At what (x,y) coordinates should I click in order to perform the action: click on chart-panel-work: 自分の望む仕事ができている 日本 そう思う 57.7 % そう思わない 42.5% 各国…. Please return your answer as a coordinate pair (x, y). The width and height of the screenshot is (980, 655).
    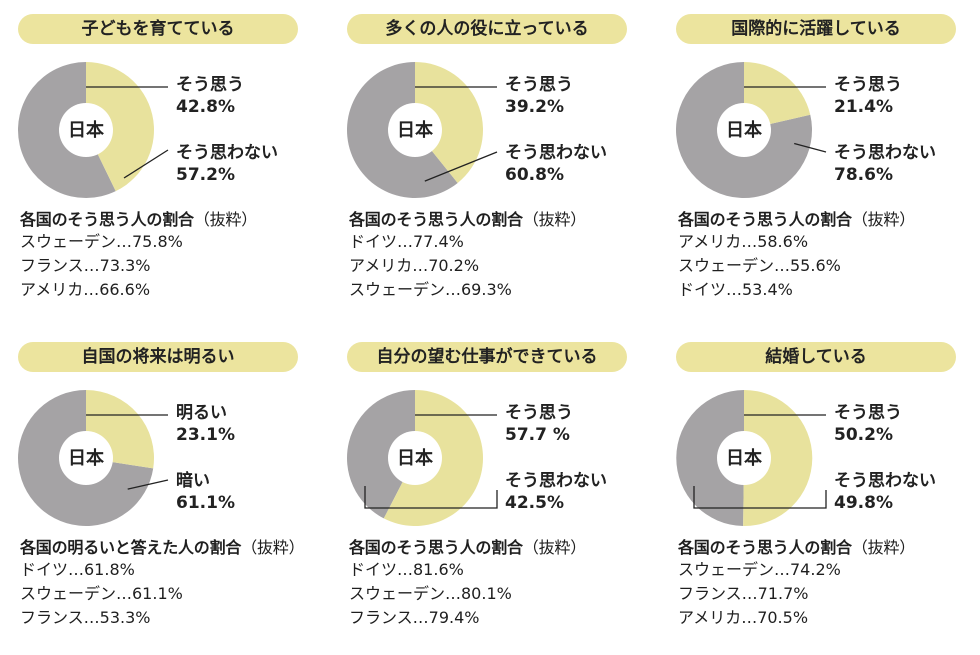
    Looking at the image, I should click on (497, 488).